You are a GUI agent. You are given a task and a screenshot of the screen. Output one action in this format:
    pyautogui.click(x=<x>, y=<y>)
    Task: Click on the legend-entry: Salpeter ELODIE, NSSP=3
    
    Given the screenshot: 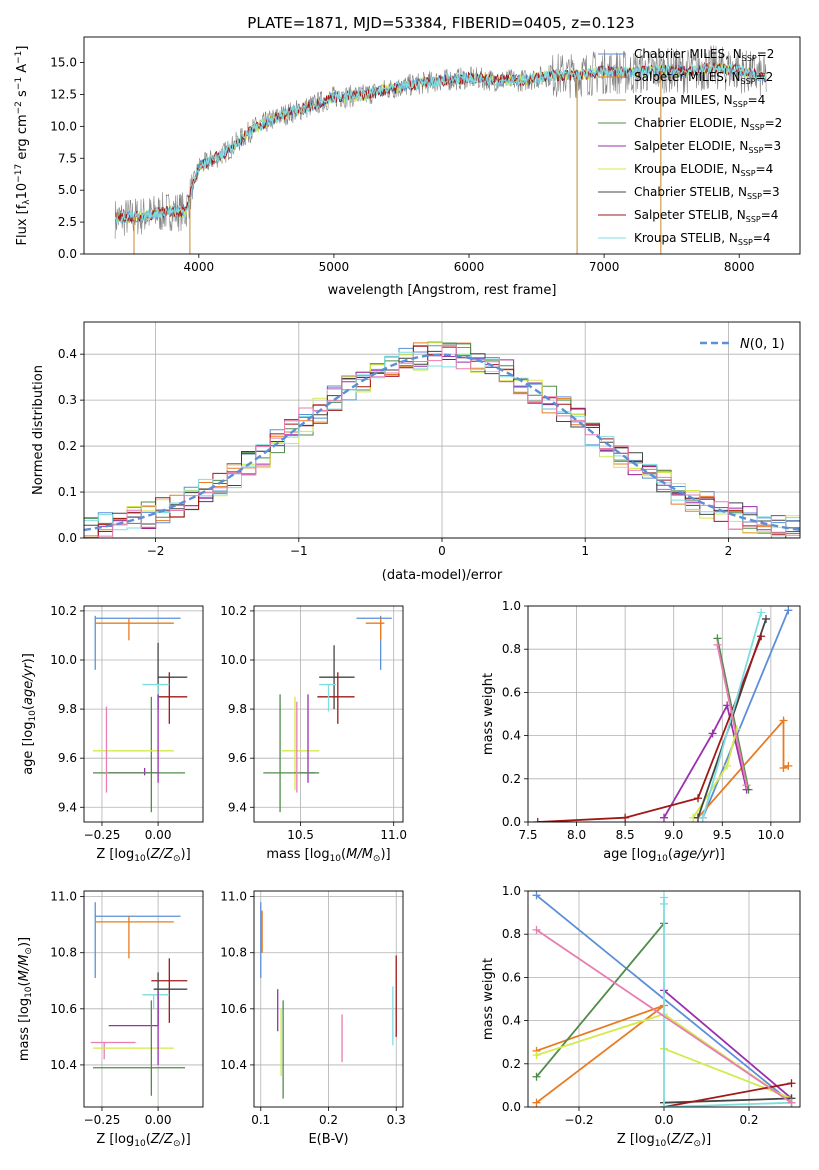 What is the action you would take?
    pyautogui.click(x=707, y=147)
    